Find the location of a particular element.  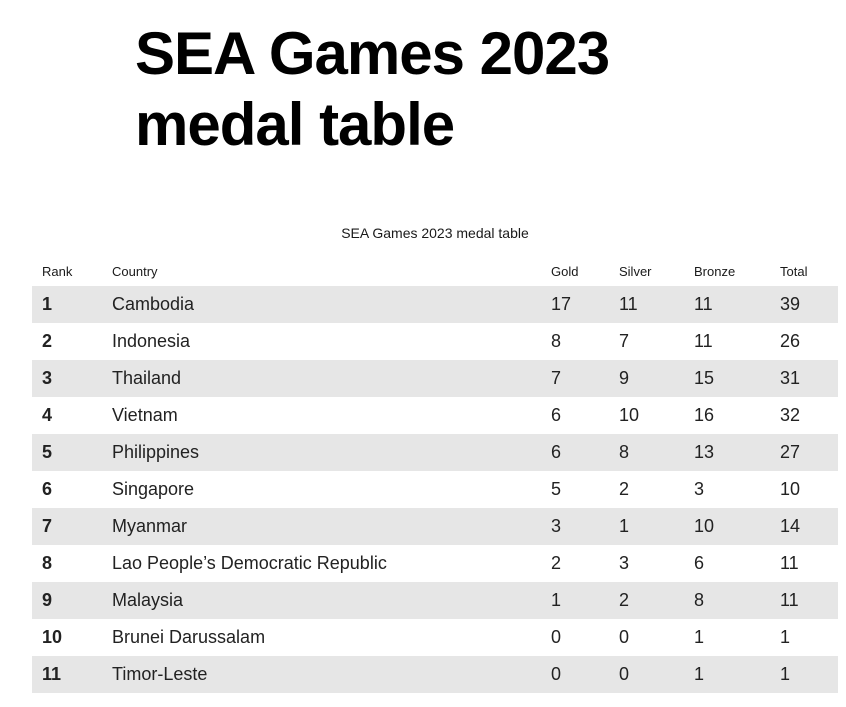

table-row: 9 Malaysia 1 2 8 11 is located at coordinates (435, 600).